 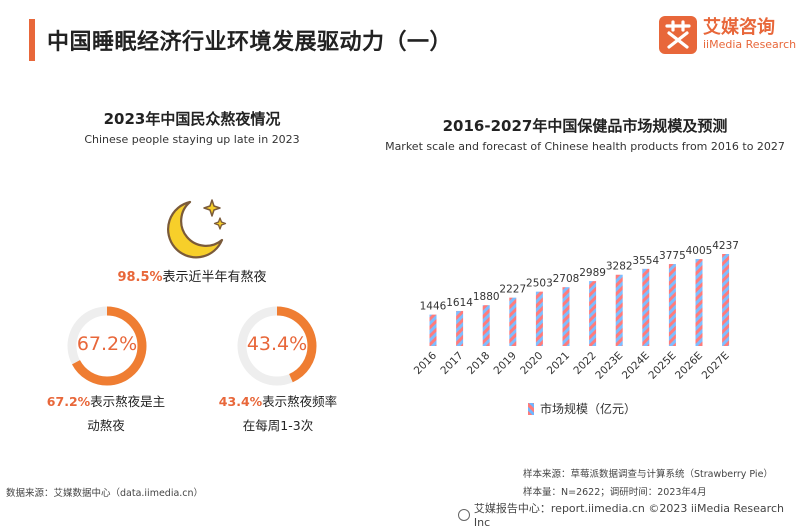 I want to click on x-tick-label: 2025E, so click(x=662, y=366).